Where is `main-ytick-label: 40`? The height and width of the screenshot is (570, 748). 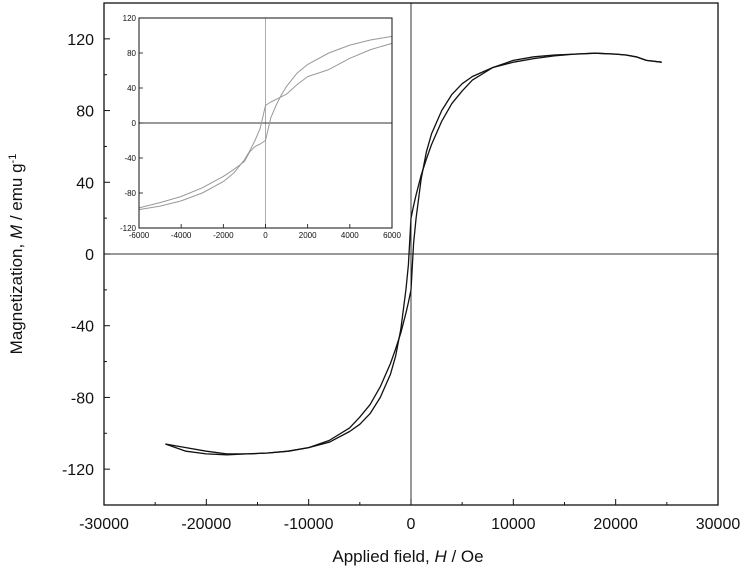 main-ytick-label: 40 is located at coordinates (85, 183).